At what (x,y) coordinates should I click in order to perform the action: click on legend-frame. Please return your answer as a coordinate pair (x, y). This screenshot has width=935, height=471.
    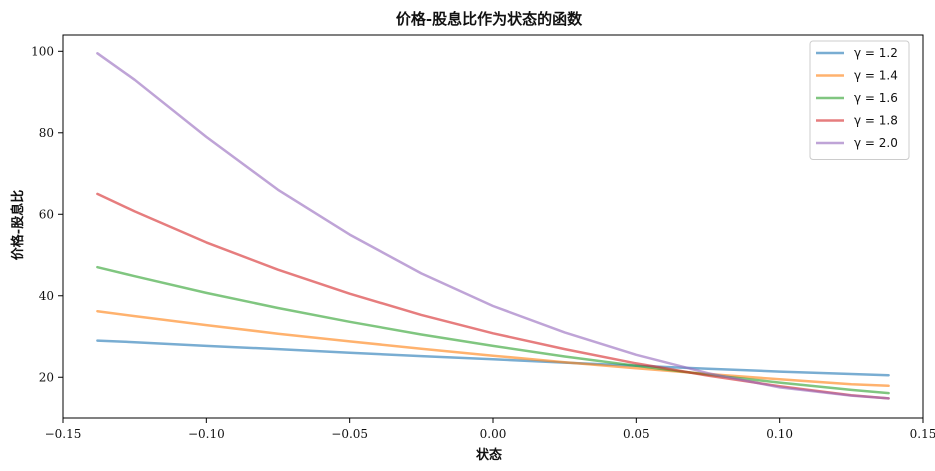
    Looking at the image, I should click on (859, 100).